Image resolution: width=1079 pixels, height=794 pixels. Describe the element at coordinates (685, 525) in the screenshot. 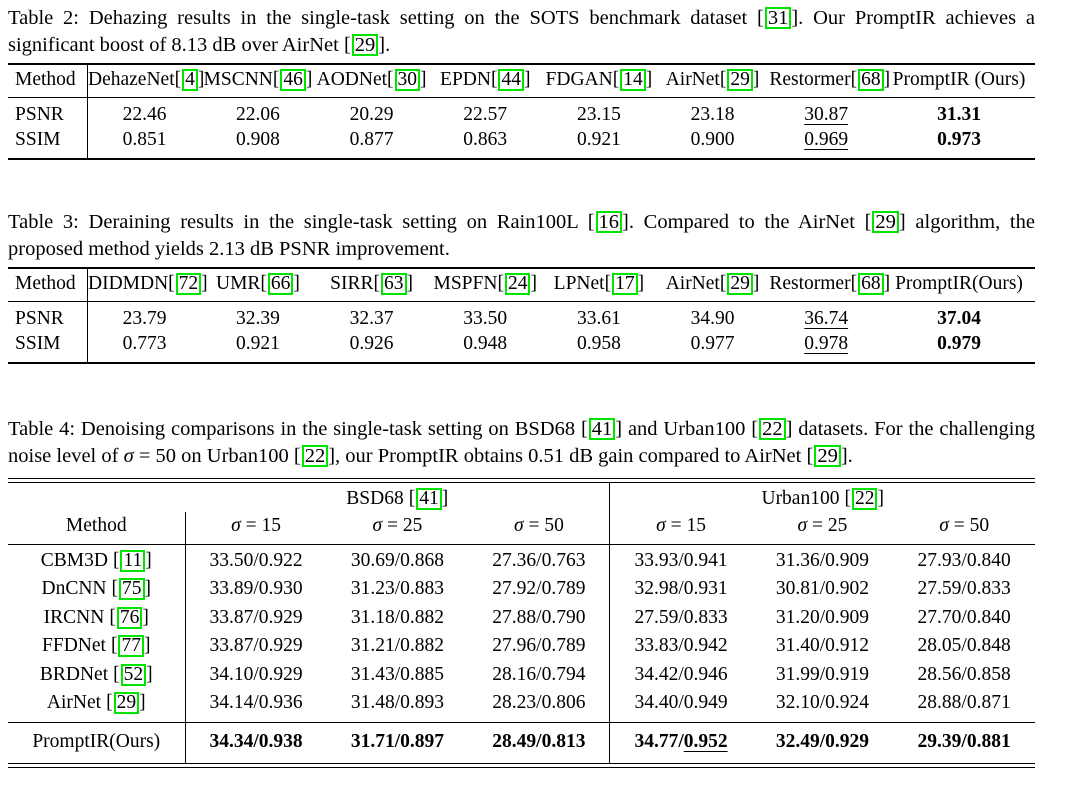

I see `sigma-value: = 15` at that location.